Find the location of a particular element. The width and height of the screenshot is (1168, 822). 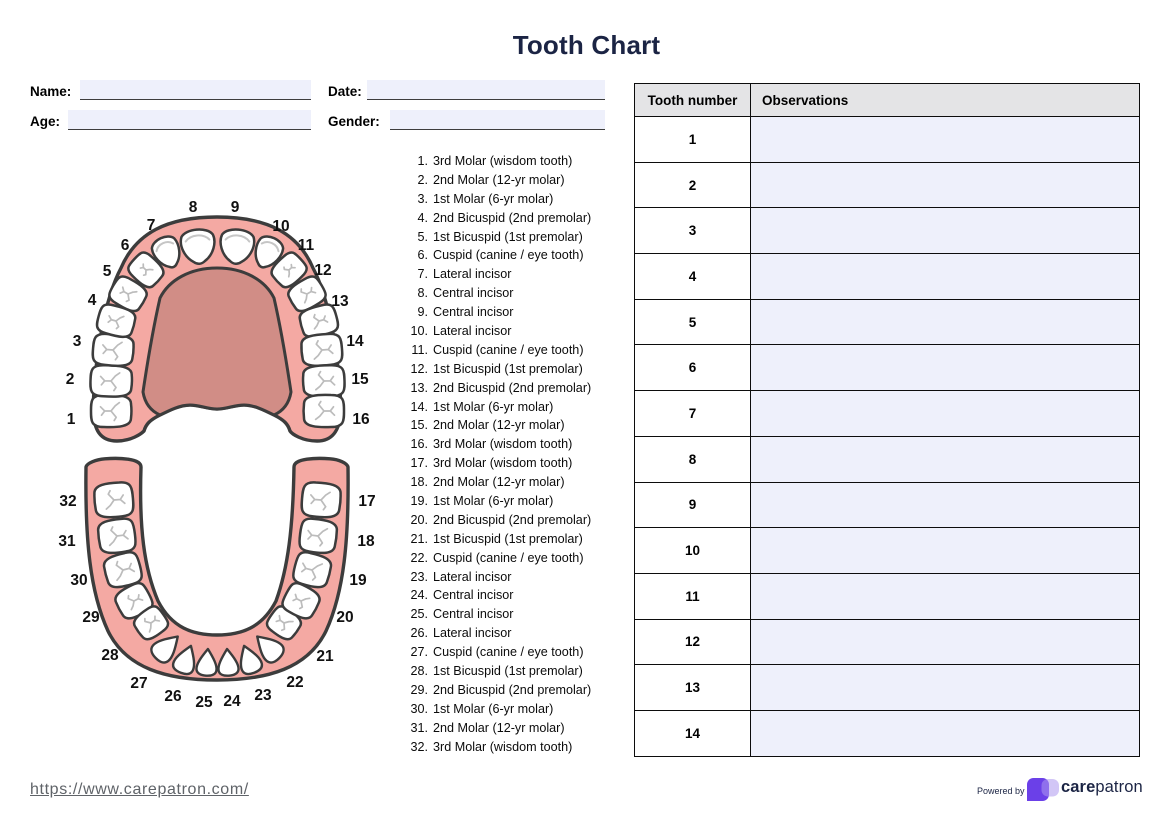

svg-text: 12 is located at coordinates (322, 270).